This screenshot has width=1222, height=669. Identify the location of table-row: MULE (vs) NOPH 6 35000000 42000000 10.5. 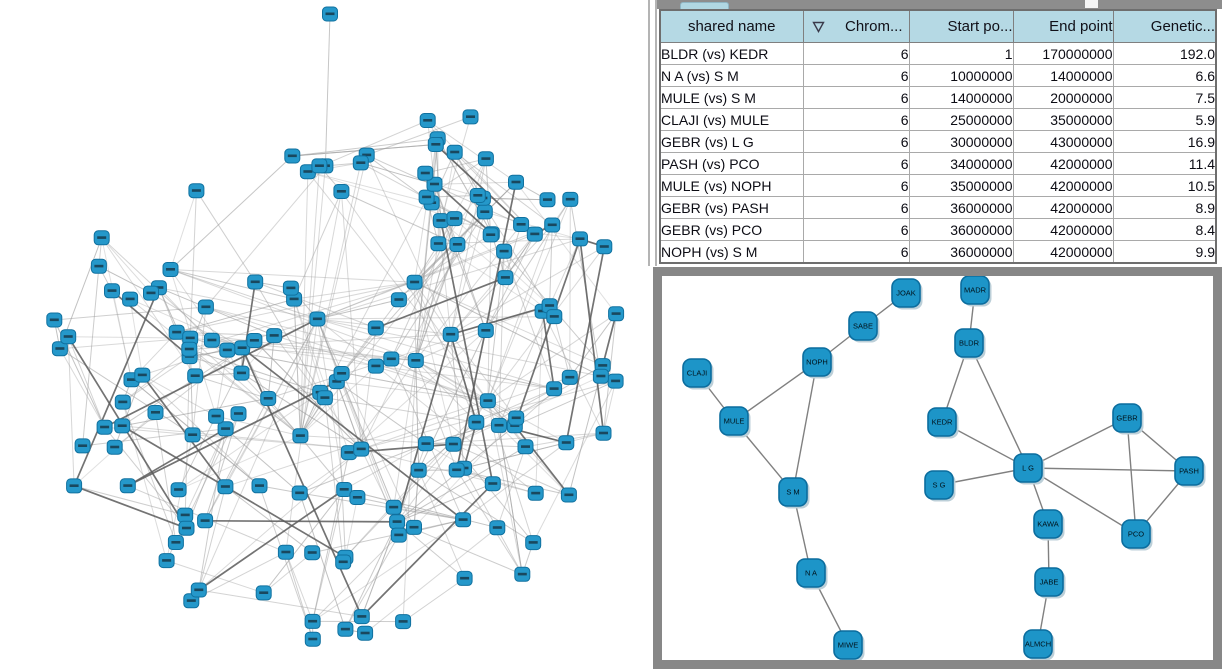
(938, 185).